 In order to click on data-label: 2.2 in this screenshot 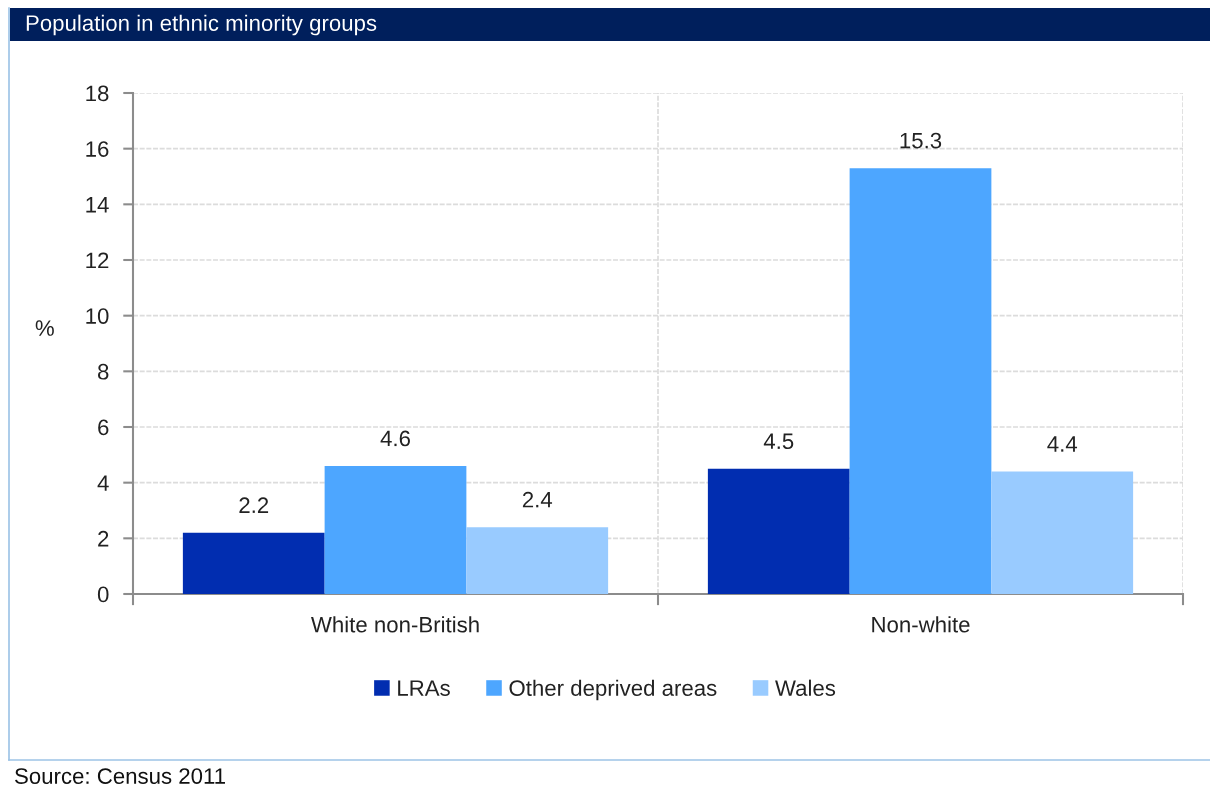, I will do `click(254, 505)`.